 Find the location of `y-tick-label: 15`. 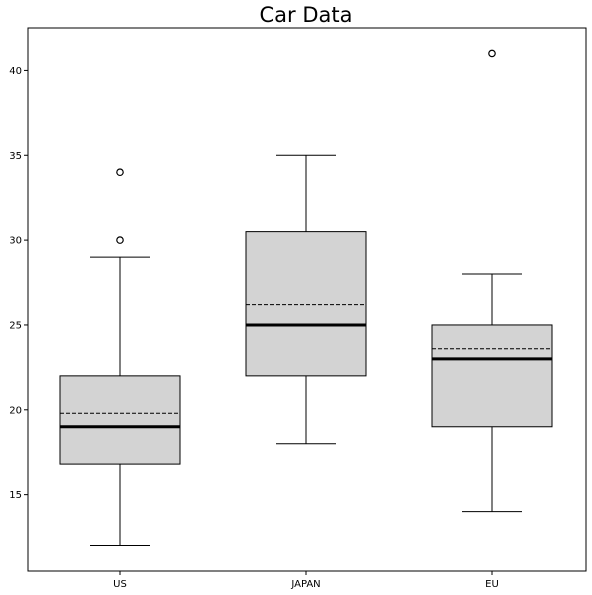

y-tick-label: 15 is located at coordinates (15, 495).